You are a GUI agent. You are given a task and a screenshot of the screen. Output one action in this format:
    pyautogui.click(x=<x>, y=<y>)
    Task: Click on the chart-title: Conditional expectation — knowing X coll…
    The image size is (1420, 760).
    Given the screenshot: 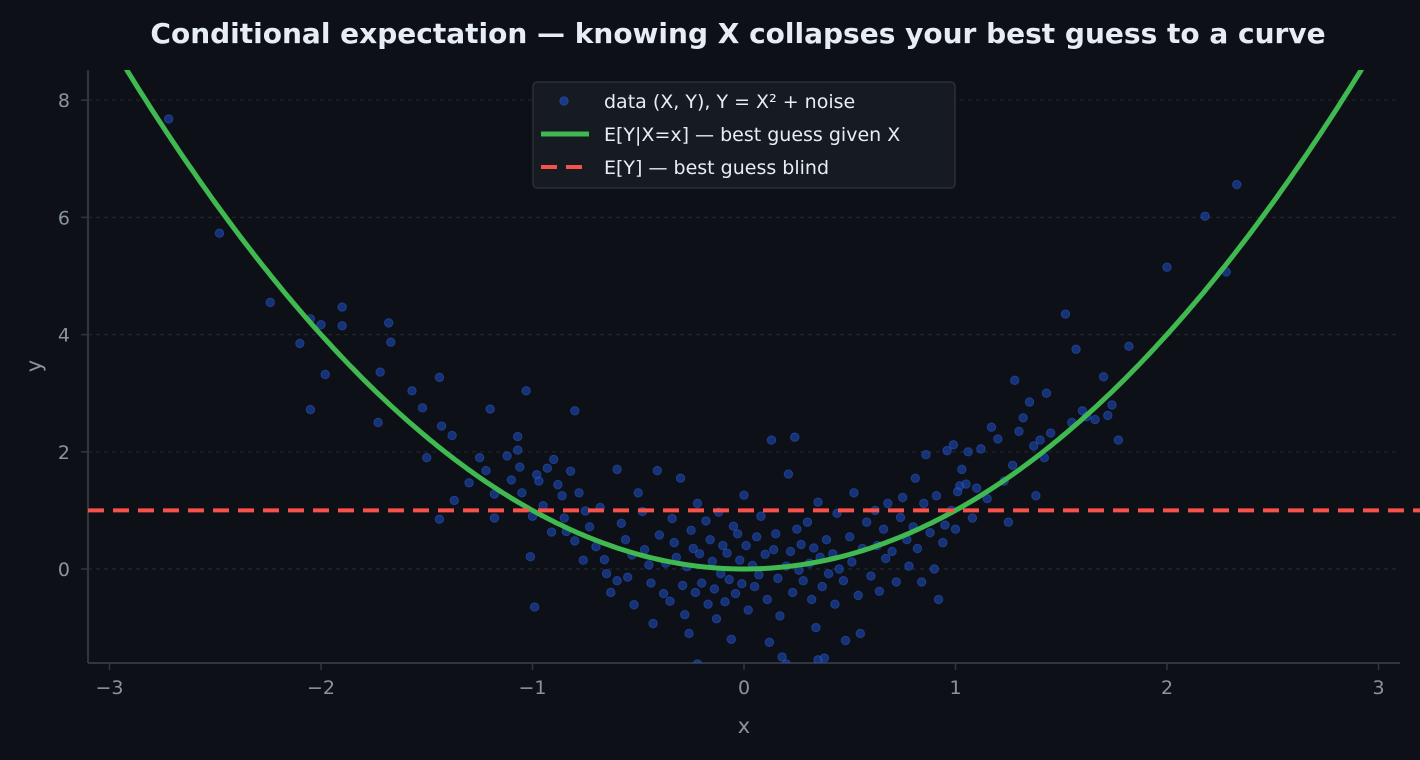 What is the action you would take?
    pyautogui.click(x=737, y=33)
    